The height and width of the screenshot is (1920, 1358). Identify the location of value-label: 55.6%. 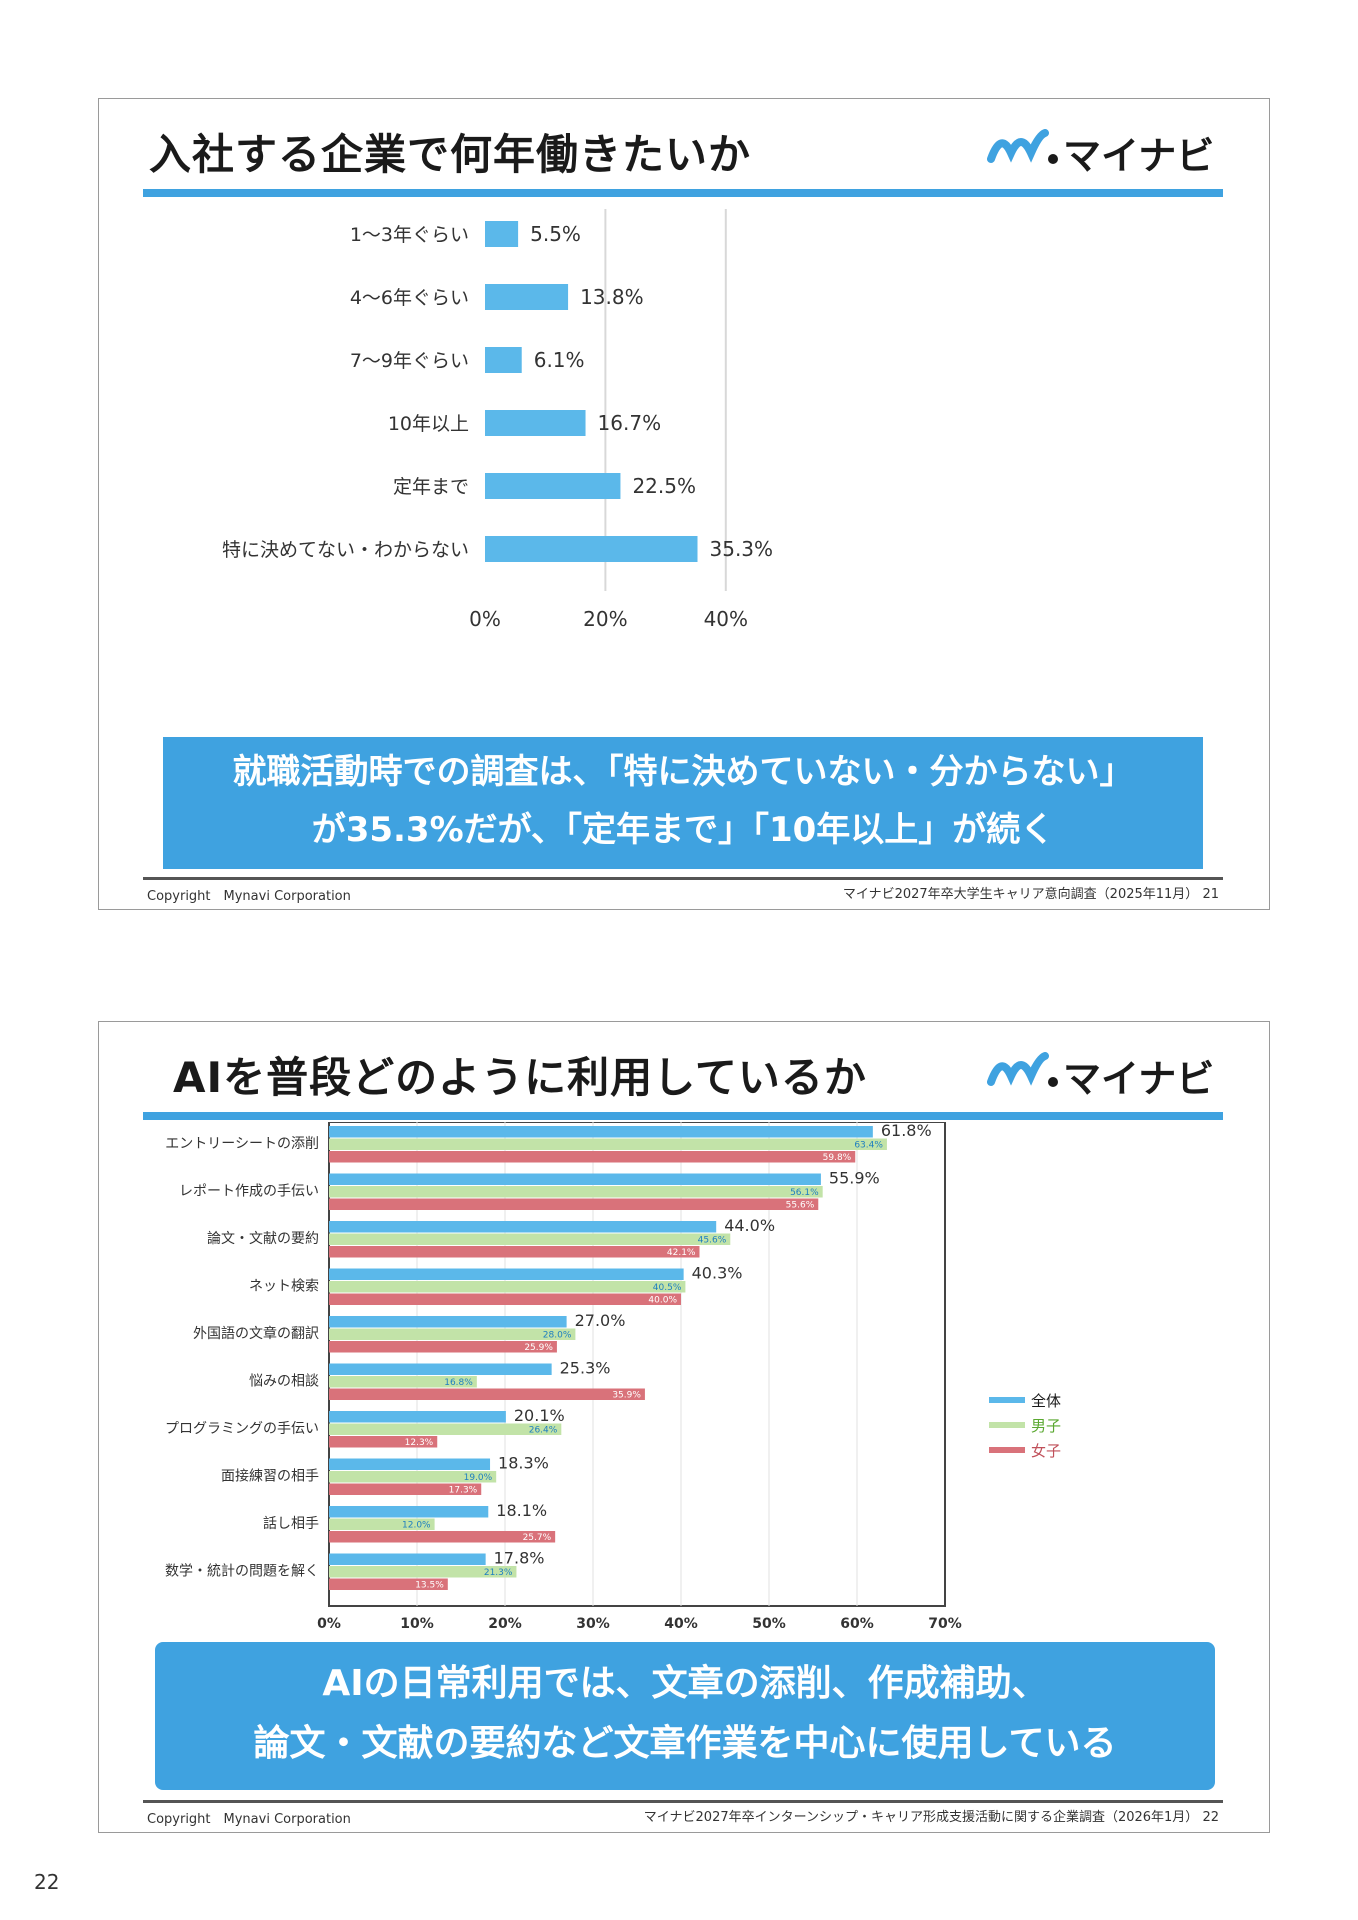
(800, 1206).